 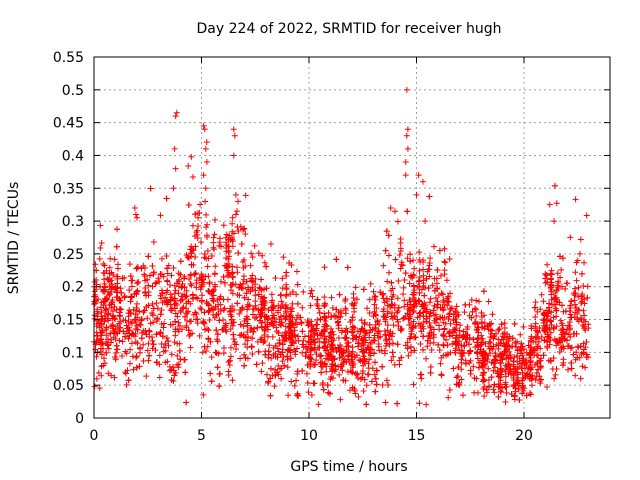 What do you see at coordinates (73, 222) in the screenshot?
I see `y-tick-label: 0.3` at bounding box center [73, 222].